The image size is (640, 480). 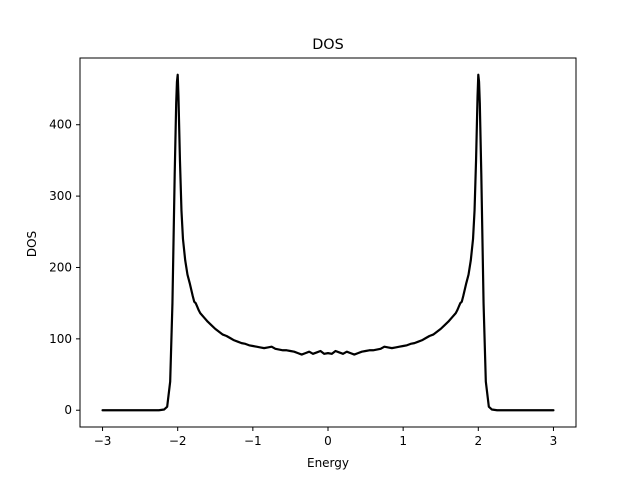 I want to click on y-tick-label: 0, so click(x=68, y=410).